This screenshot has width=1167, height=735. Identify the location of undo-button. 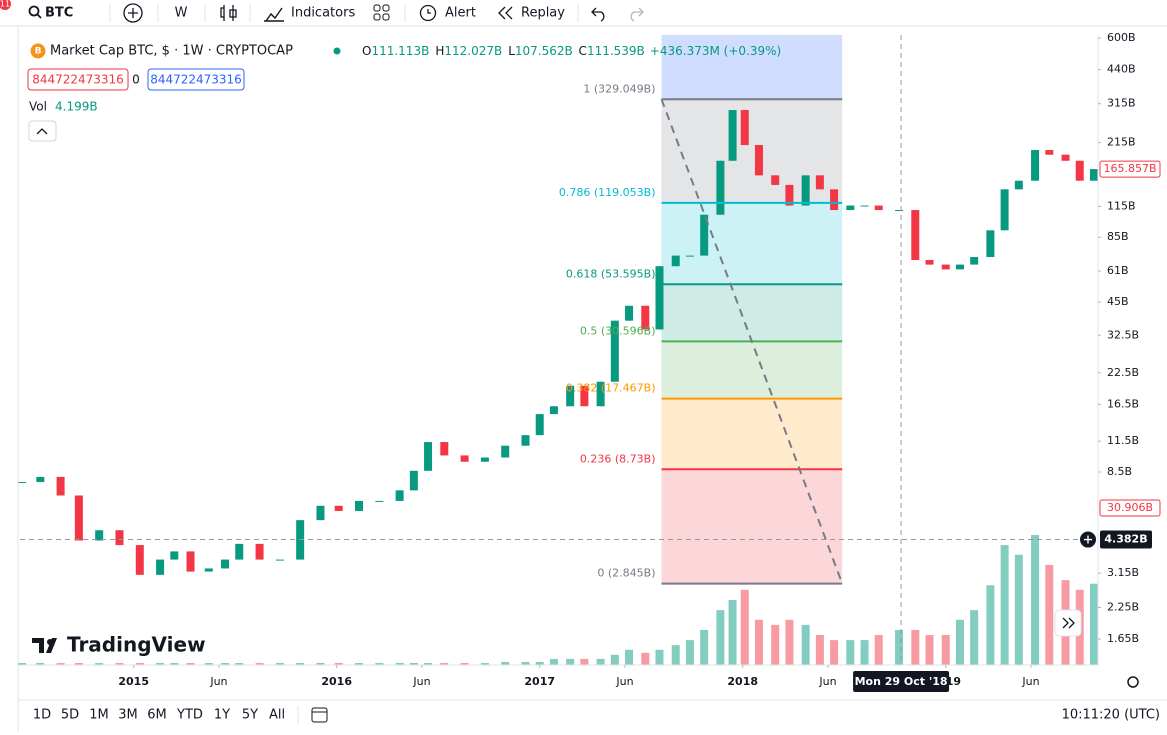
(598, 14).